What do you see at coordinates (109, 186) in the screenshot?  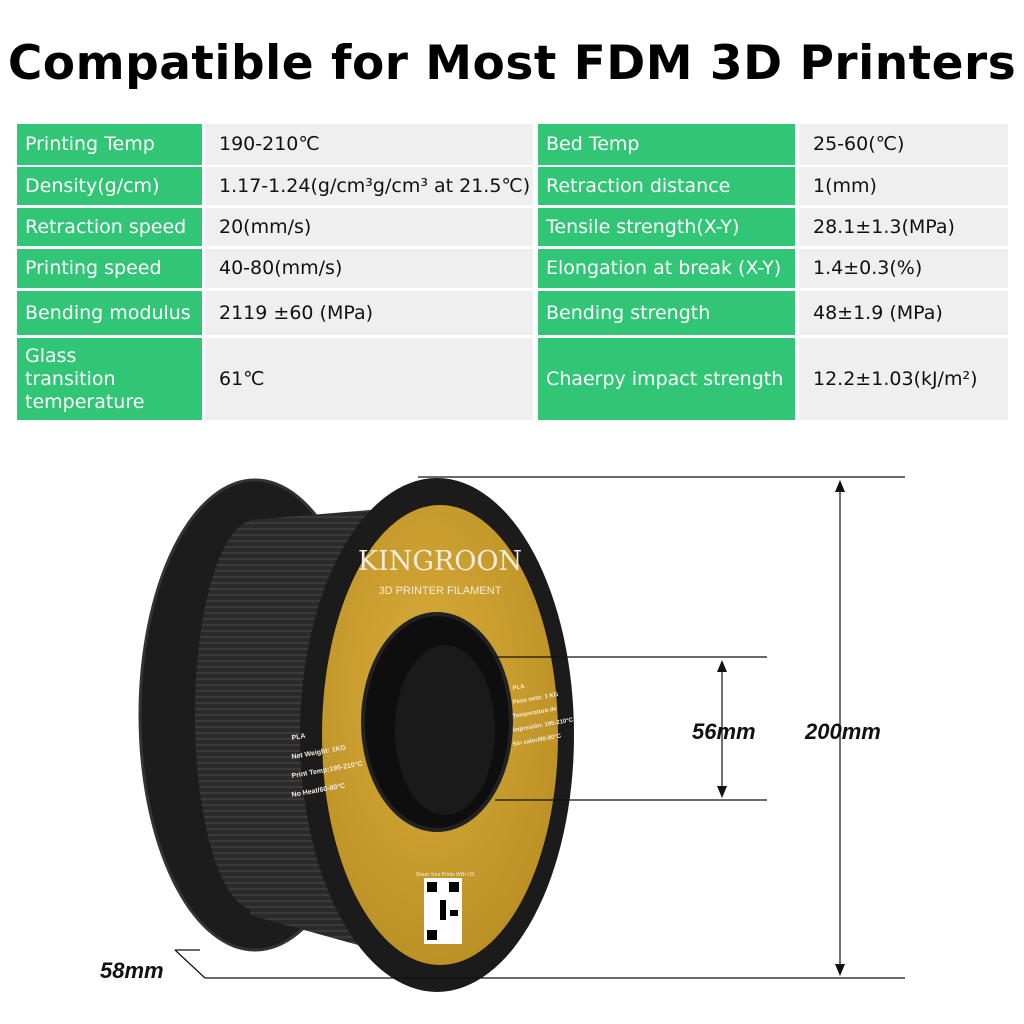 I see `spec-left-label: Density(g/cm)` at bounding box center [109, 186].